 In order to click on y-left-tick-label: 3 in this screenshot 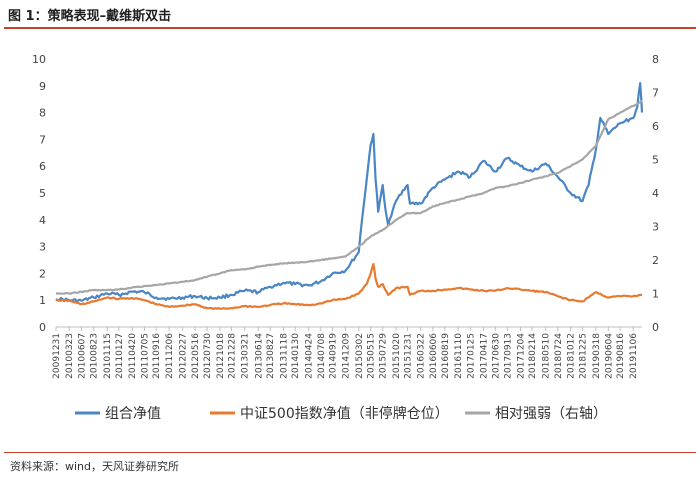, I will do `click(42, 247)`.